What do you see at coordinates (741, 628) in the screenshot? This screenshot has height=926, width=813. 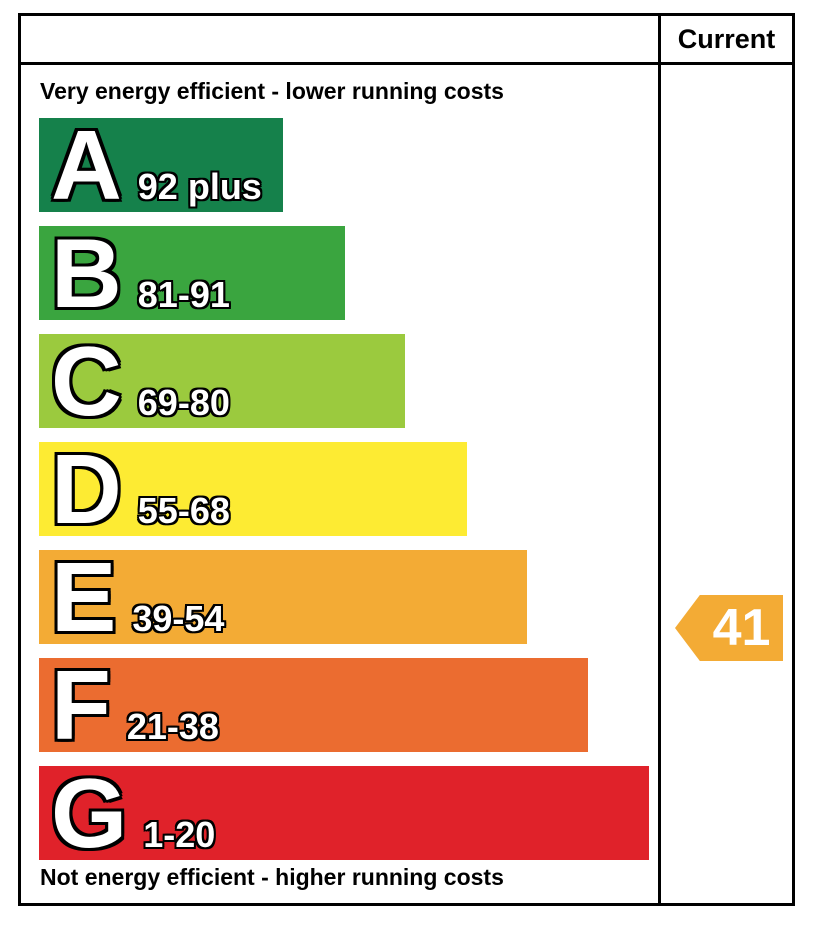 I see `current-rating-value: 41` at bounding box center [741, 628].